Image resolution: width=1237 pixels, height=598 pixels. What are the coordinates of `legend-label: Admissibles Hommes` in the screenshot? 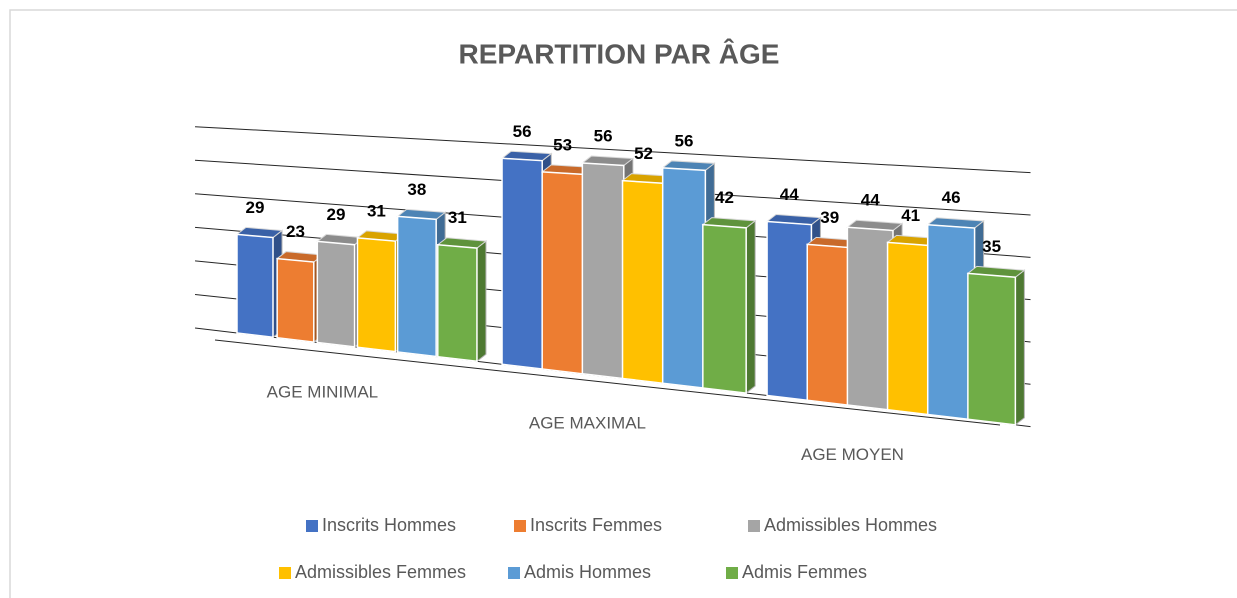 It's located at (850, 525).